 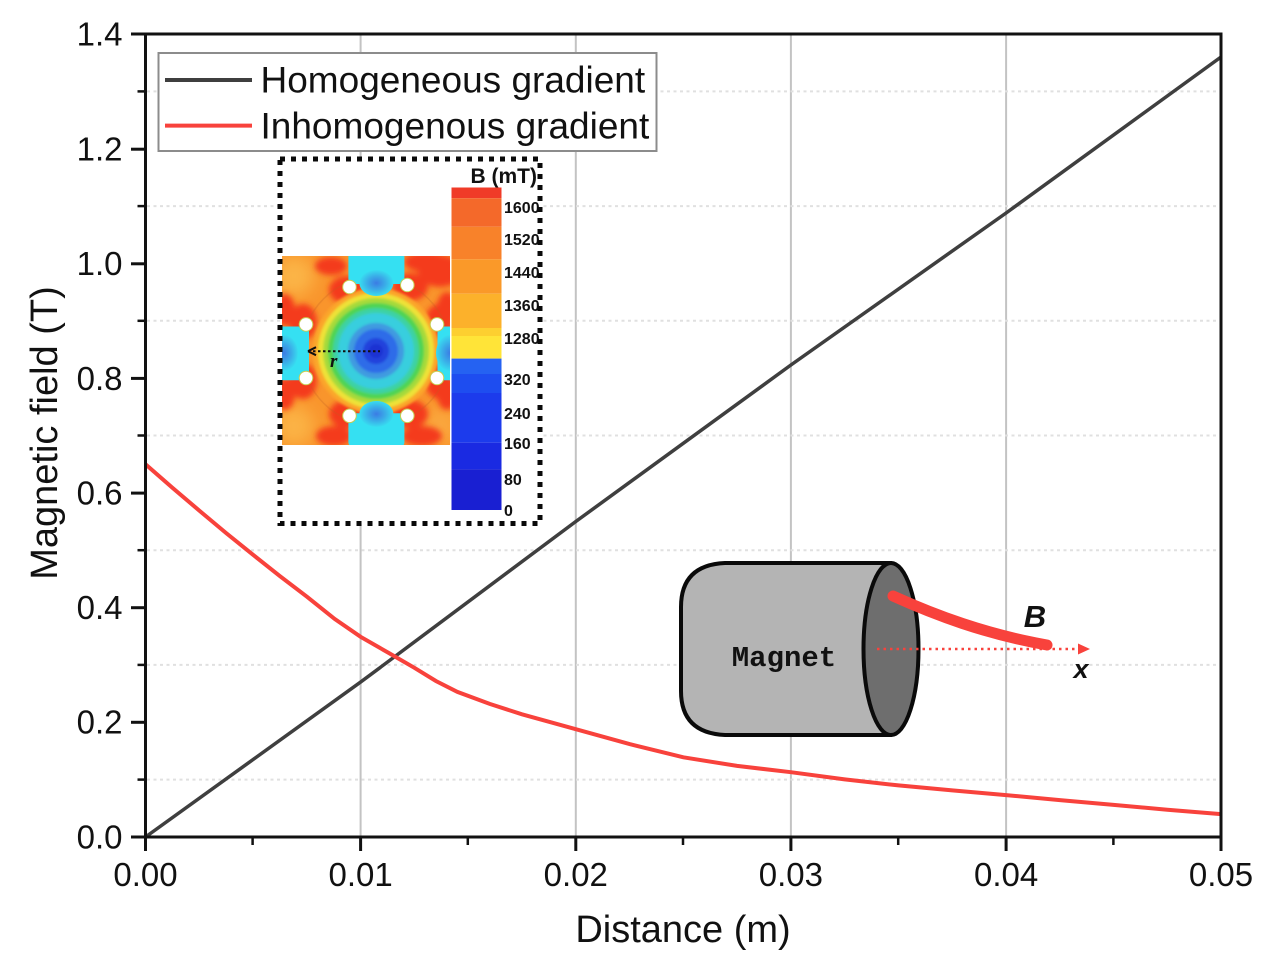 What do you see at coordinates (100, 33) in the screenshot?
I see `svg-text: 1.4` at bounding box center [100, 33].